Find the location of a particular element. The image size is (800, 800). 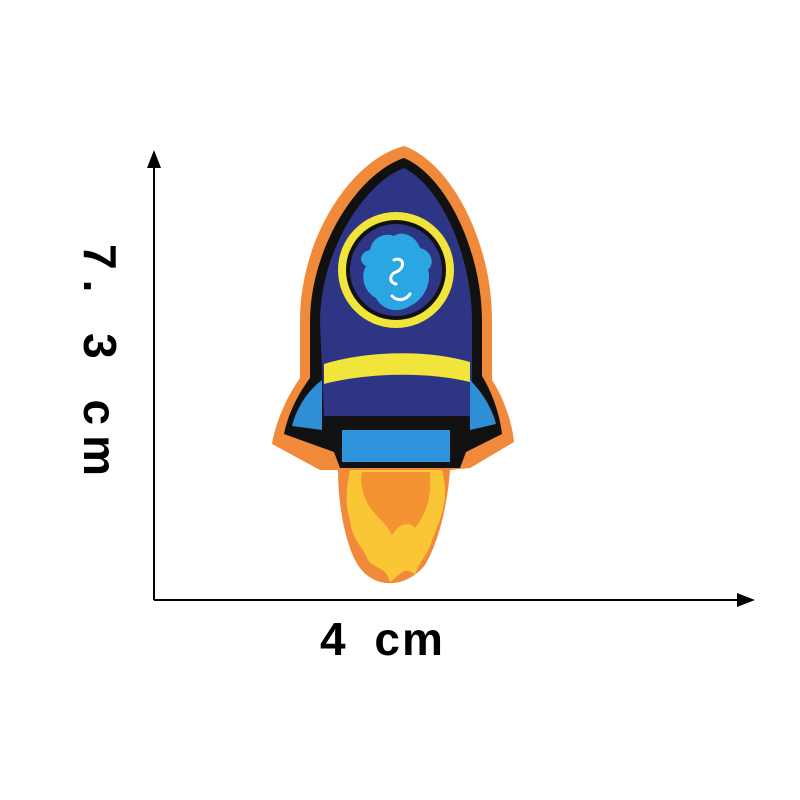

hull-band is located at coordinates (397, 368).